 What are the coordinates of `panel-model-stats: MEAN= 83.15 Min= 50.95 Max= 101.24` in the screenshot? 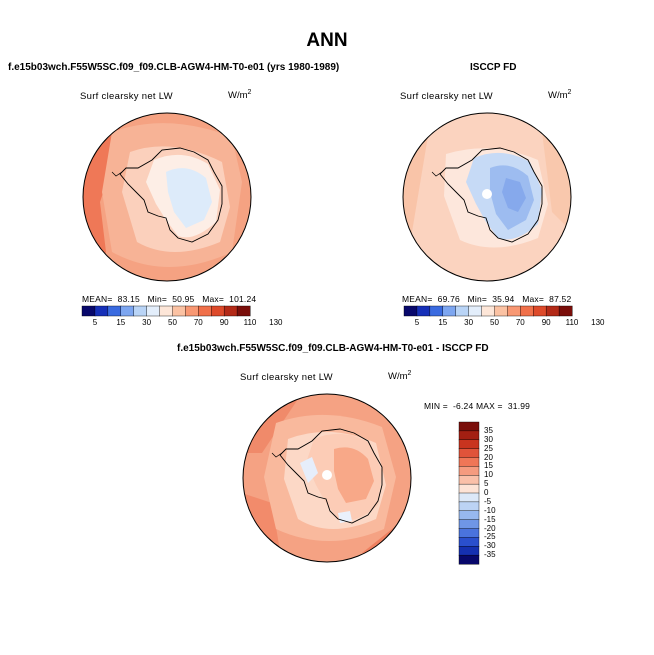 It's located at (169, 299).